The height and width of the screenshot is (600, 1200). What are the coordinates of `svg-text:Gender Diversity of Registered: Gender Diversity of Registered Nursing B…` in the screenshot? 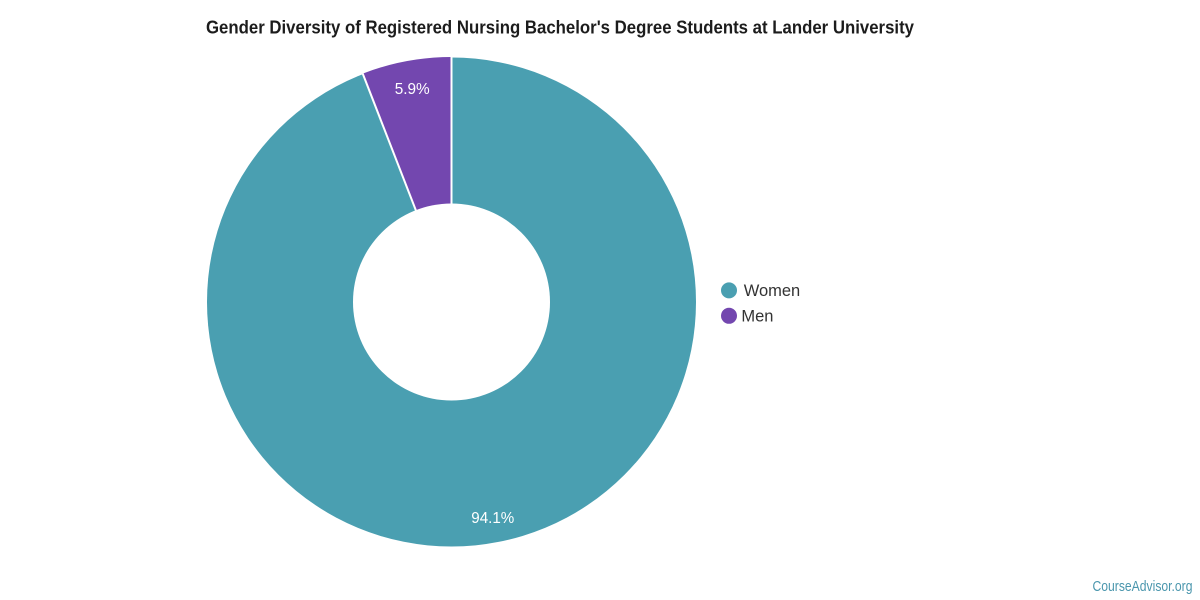 It's located at (560, 28).